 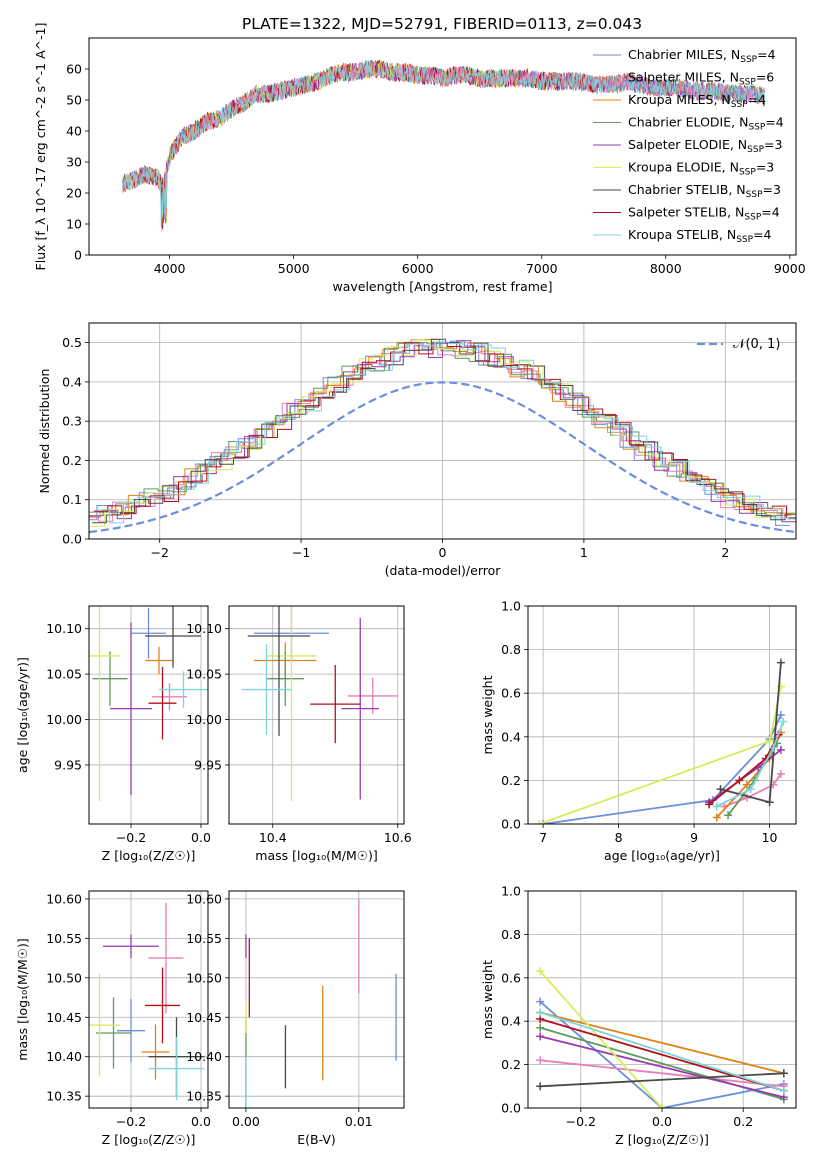 I want to click on y-tick-label: 10.00, so click(x=204, y=719).